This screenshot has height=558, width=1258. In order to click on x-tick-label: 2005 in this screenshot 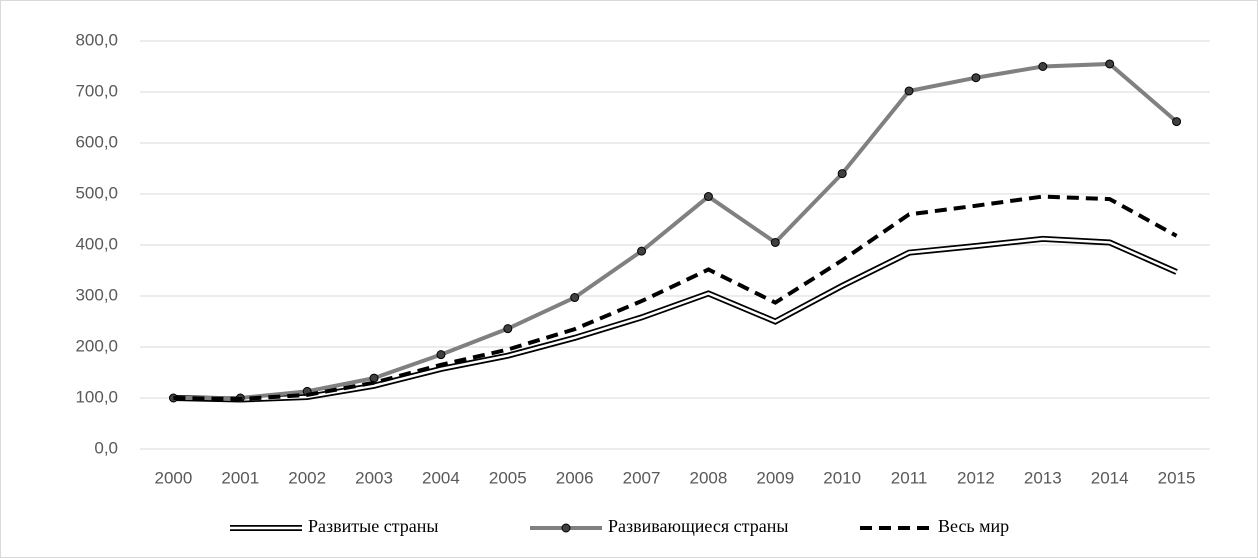, I will do `click(508, 477)`.